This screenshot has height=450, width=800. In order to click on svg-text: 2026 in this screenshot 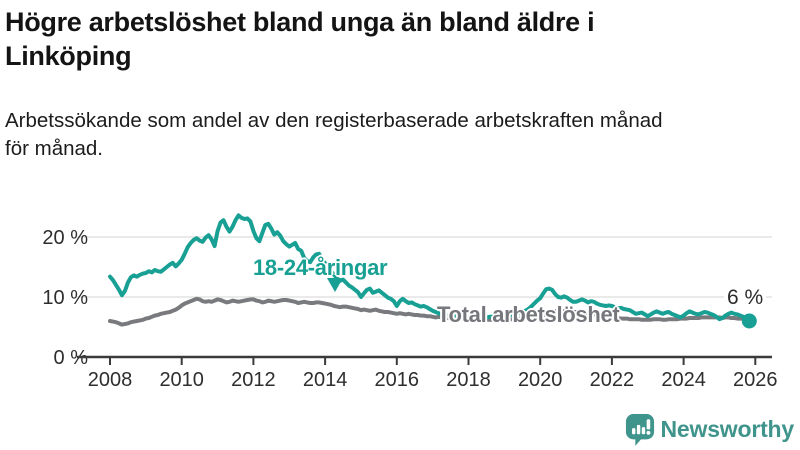, I will do `click(755, 380)`.